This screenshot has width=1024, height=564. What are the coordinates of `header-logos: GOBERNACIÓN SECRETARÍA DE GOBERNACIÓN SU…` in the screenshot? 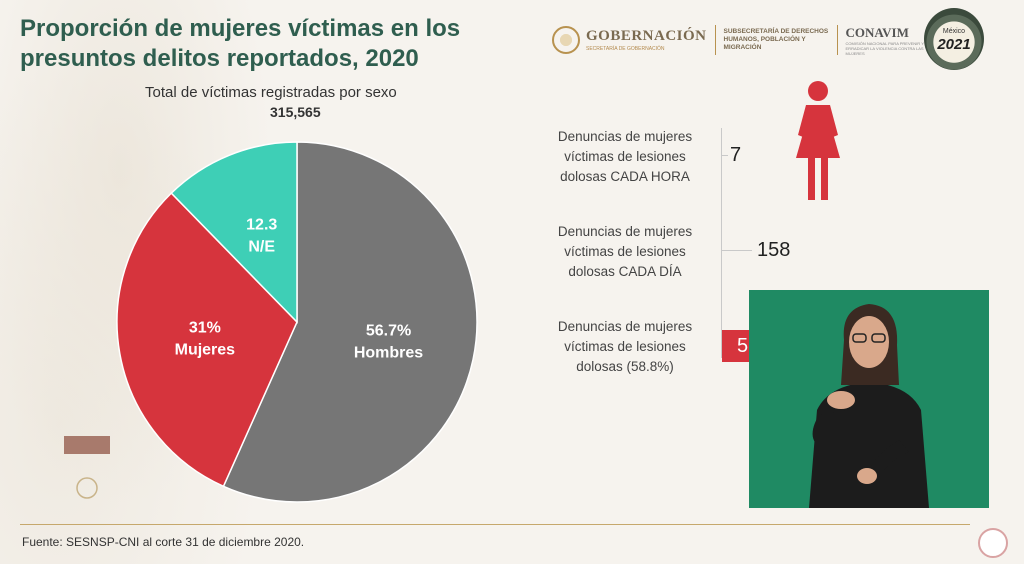 It's located at (782, 40).